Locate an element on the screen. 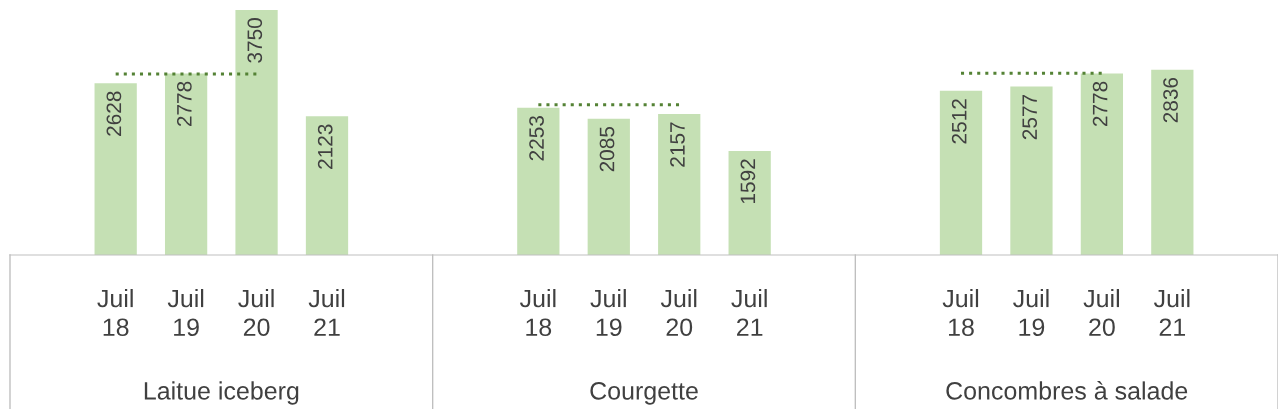 The image size is (1278, 409). data-label: 2836 is located at coordinates (1170, 100).